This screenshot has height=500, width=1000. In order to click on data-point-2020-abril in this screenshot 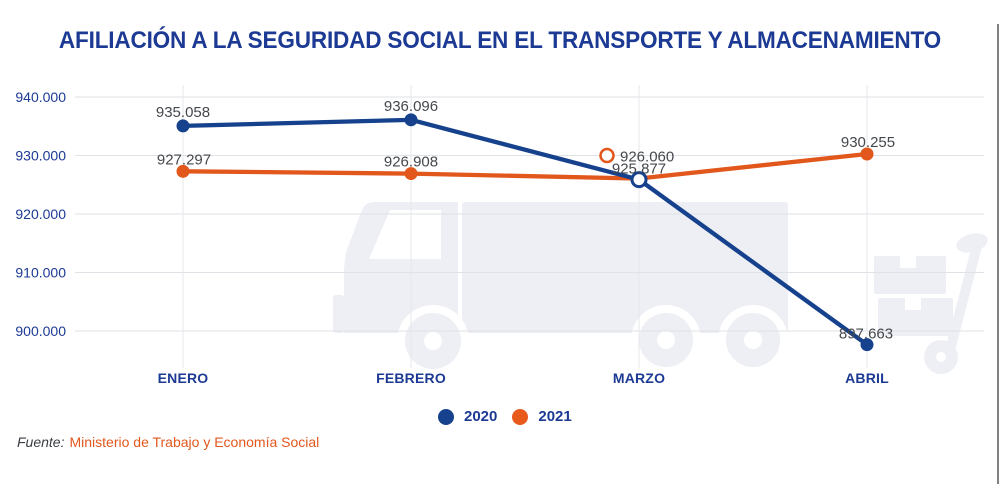, I will do `click(867, 345)`.